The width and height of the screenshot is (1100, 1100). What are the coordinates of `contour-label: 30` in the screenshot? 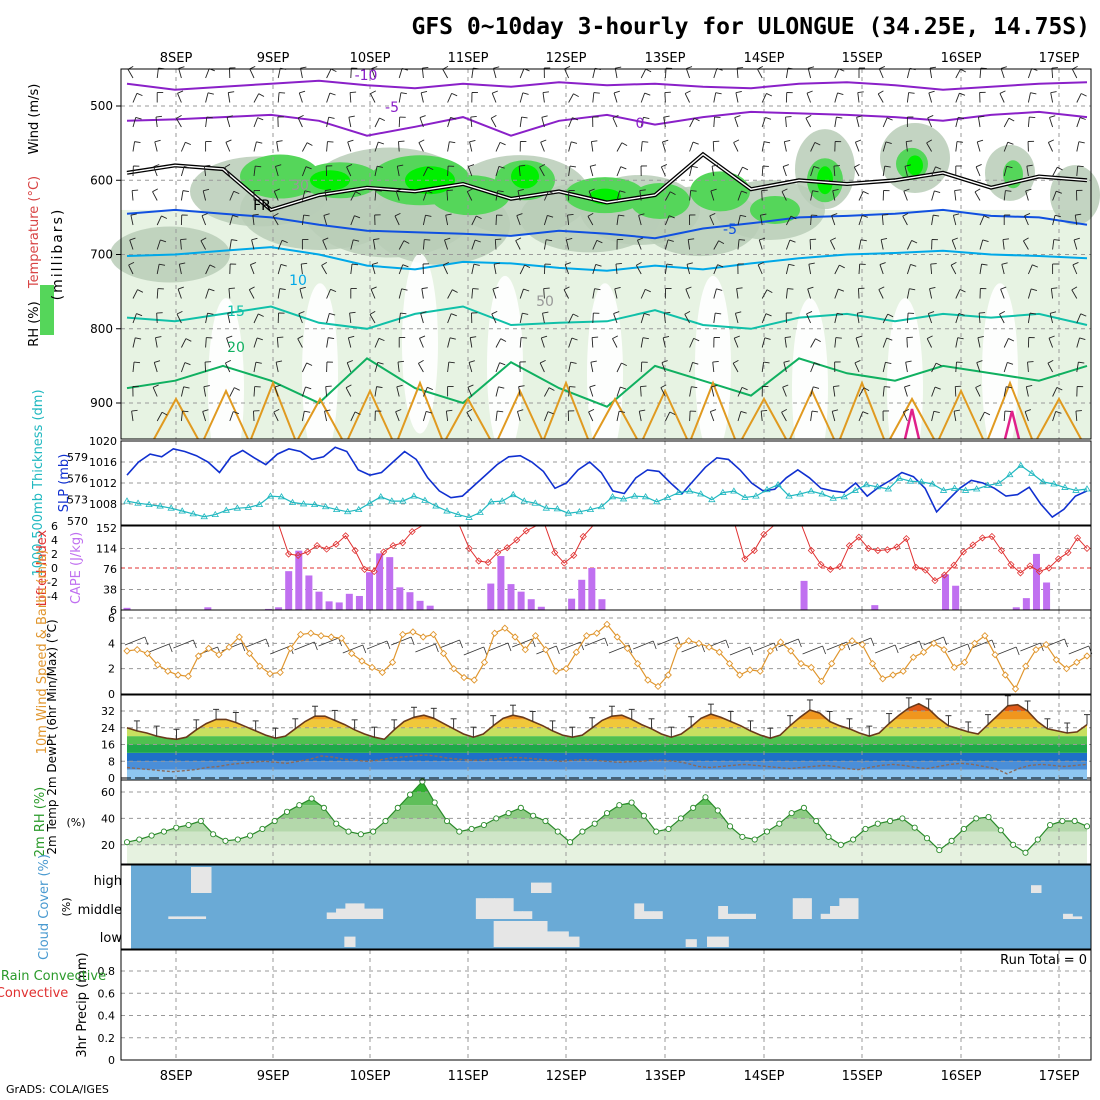 It's located at (300, 186).